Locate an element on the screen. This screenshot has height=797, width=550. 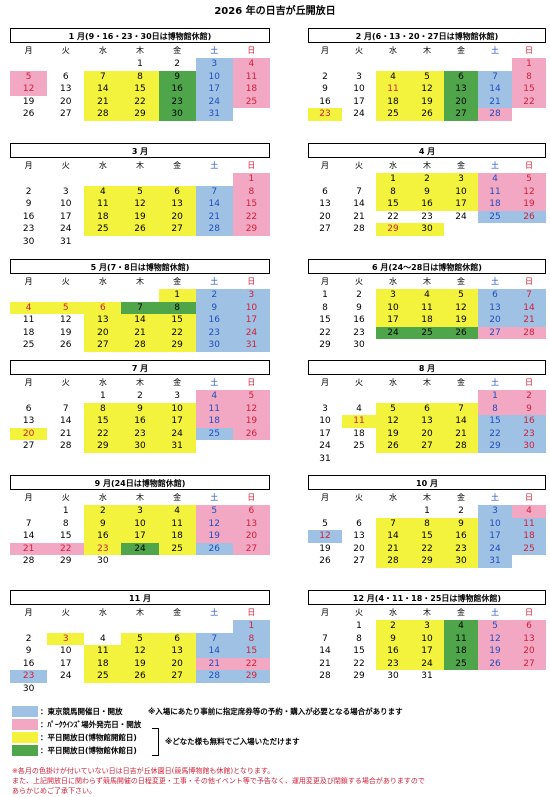
legend-swatch is located at coordinates (25, 737).